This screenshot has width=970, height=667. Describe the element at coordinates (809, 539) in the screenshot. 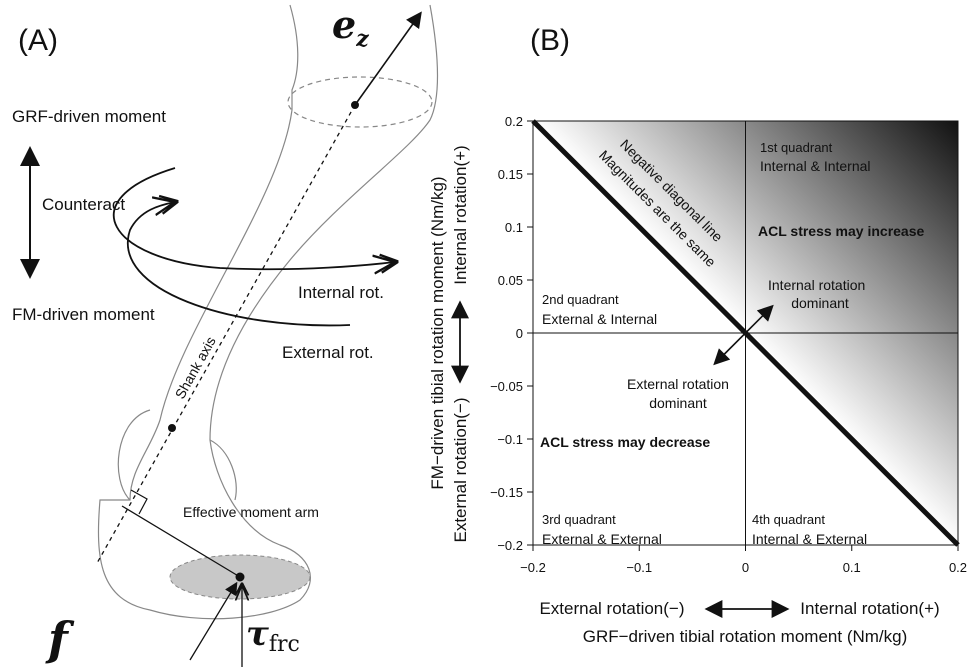

I see `annotation: Internal & External` at that location.